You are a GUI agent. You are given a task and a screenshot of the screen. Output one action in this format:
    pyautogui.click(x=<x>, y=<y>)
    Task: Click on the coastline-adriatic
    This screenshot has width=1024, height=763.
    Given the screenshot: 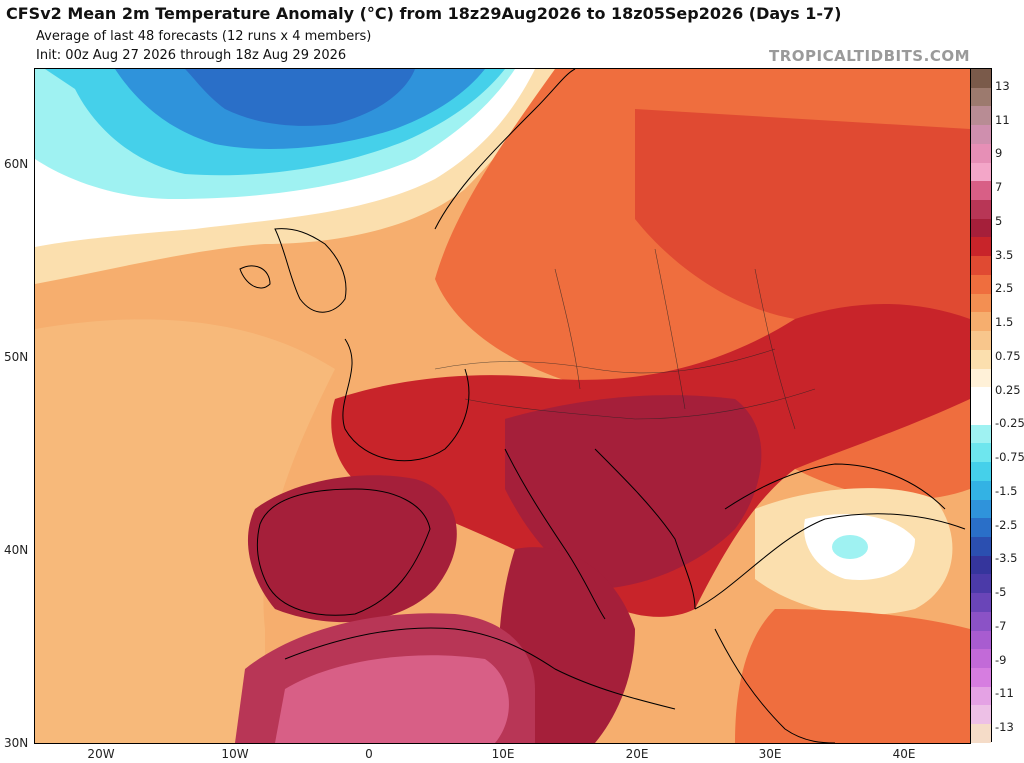 What is the action you would take?
    pyautogui.click(x=645, y=529)
    